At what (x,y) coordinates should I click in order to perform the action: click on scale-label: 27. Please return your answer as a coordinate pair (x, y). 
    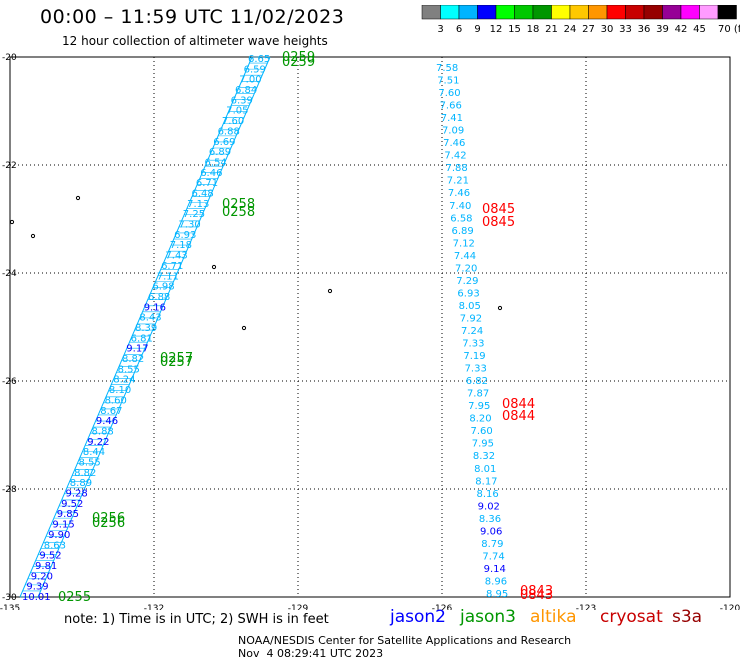
    Looking at the image, I should click on (588, 29).